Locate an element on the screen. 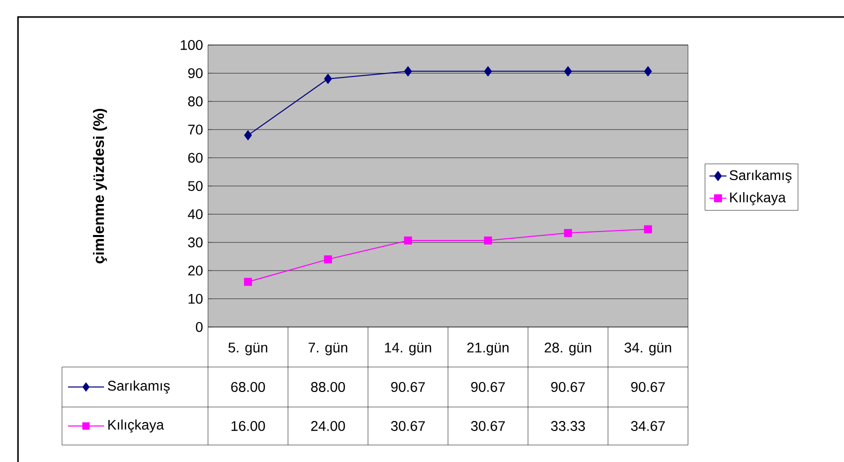 The image size is (844, 462). y-axis-title: çimlenme yüzdesi (%) is located at coordinates (100, 186).